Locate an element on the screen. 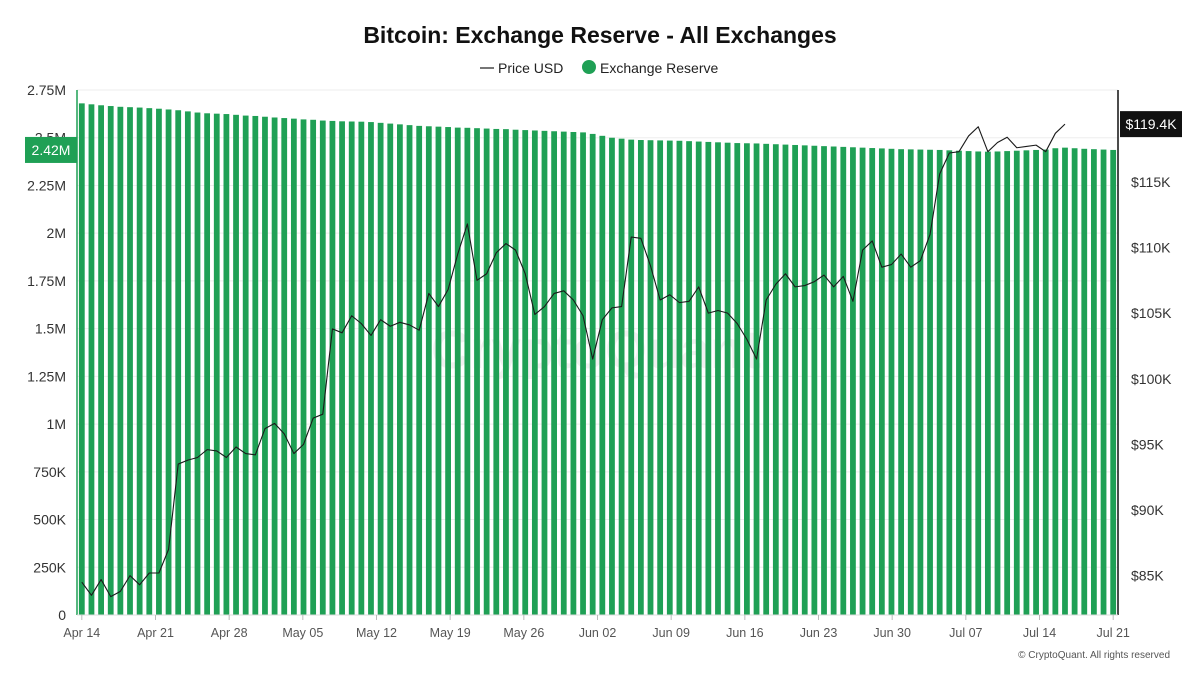  x-tick-label: May 26 is located at coordinates (523, 633).